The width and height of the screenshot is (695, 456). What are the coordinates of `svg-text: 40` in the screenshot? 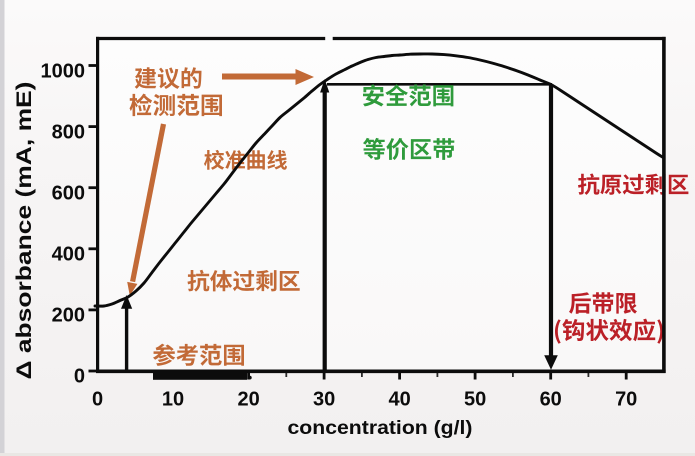 It's located at (399, 400).